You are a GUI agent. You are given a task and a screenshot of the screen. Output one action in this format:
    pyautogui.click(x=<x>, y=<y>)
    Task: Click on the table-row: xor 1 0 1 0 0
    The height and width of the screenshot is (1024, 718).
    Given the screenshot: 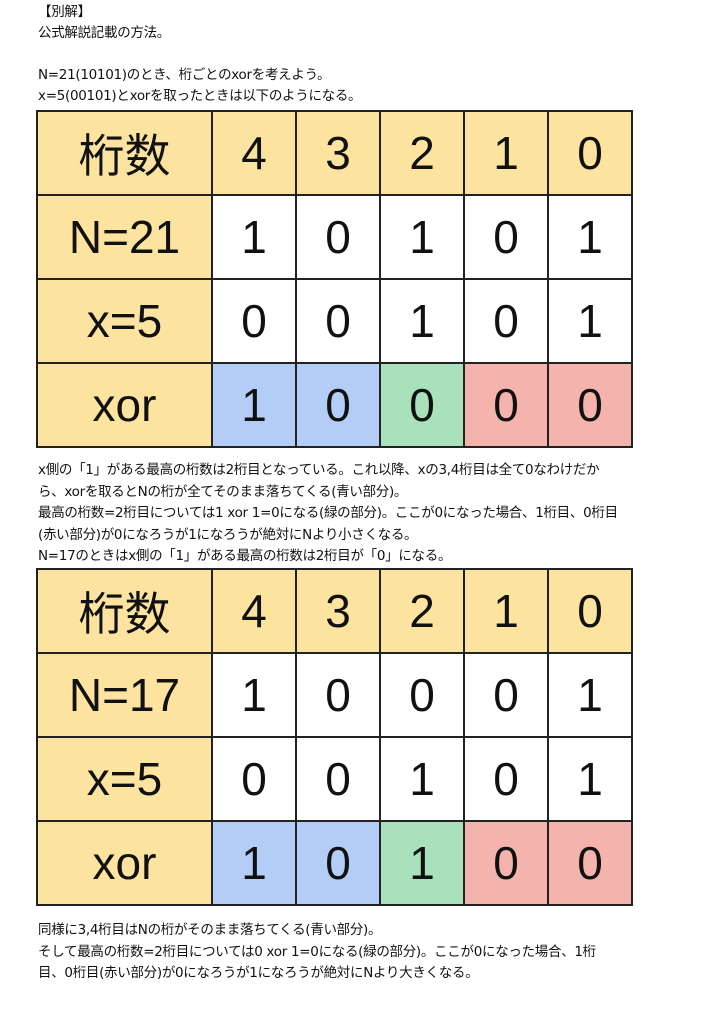 What is the action you would take?
    pyautogui.click(x=334, y=863)
    